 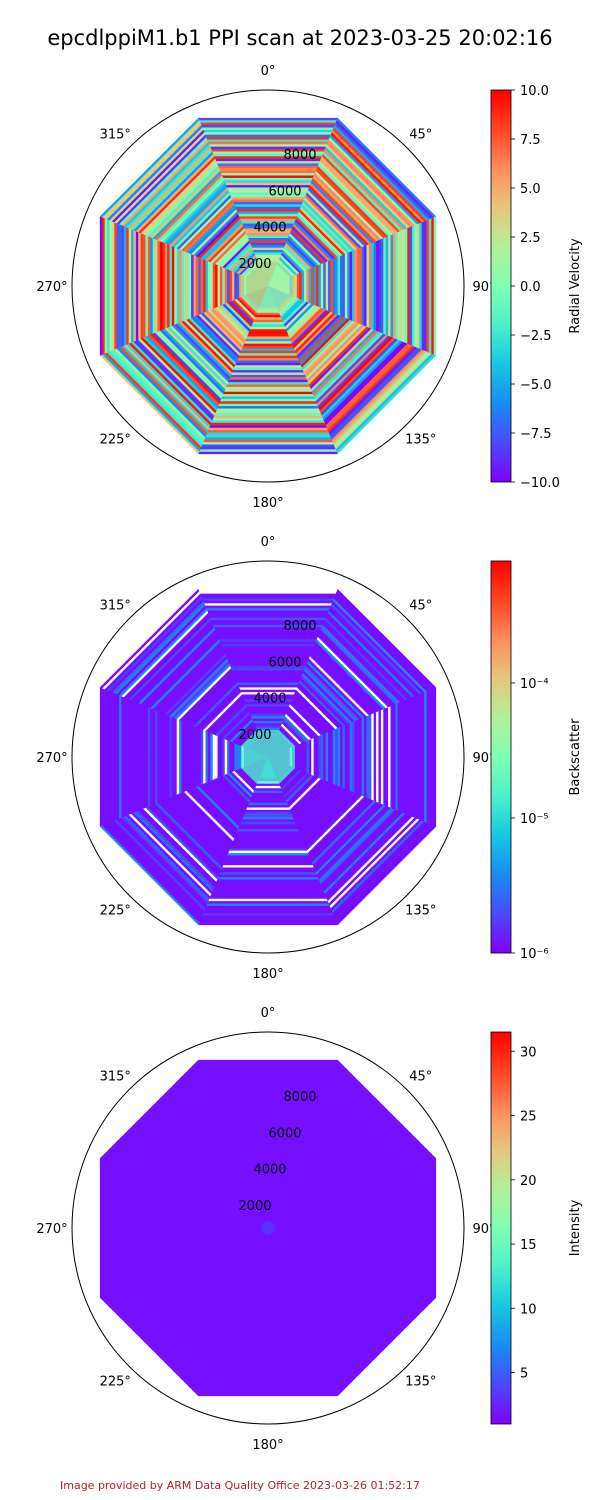 What do you see at coordinates (575, 757) in the screenshot?
I see `colorbar-label: Backscatter` at bounding box center [575, 757].